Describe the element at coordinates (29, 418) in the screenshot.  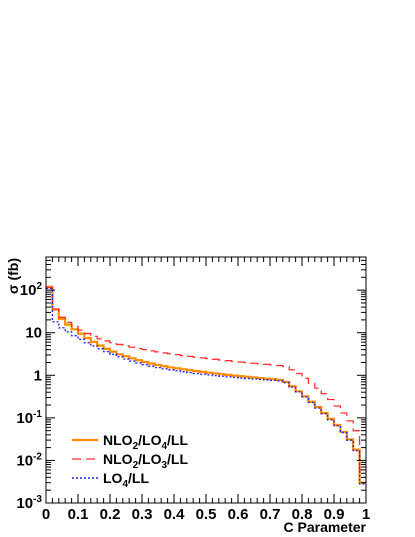
I see `y-tick-label: 10⁻¹` at that location.